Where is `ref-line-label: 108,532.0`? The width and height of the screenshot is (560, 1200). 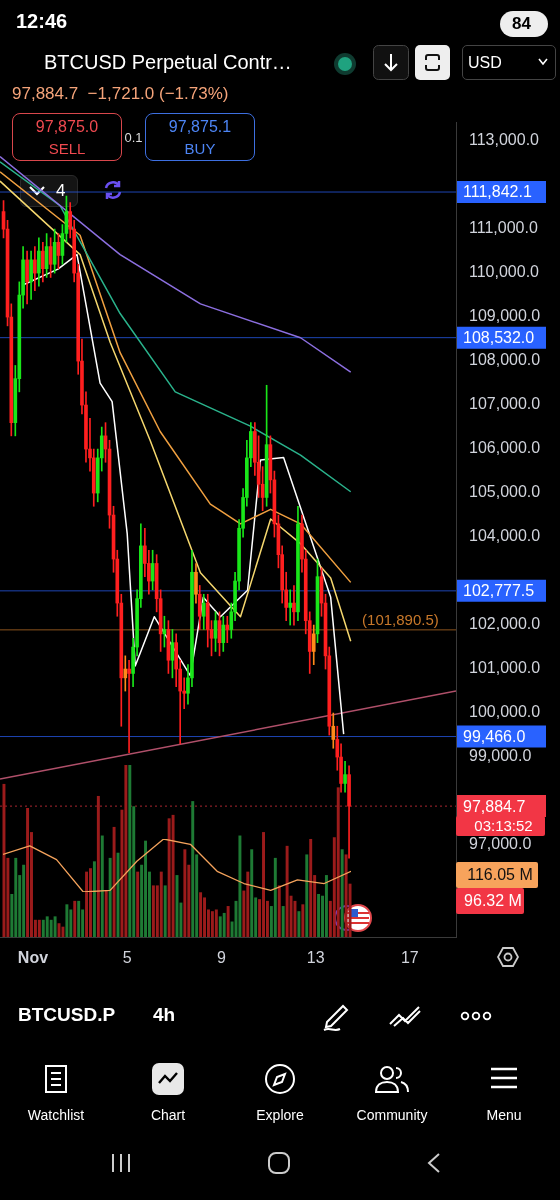 ref-line-label: 108,532.0 is located at coordinates (499, 338).